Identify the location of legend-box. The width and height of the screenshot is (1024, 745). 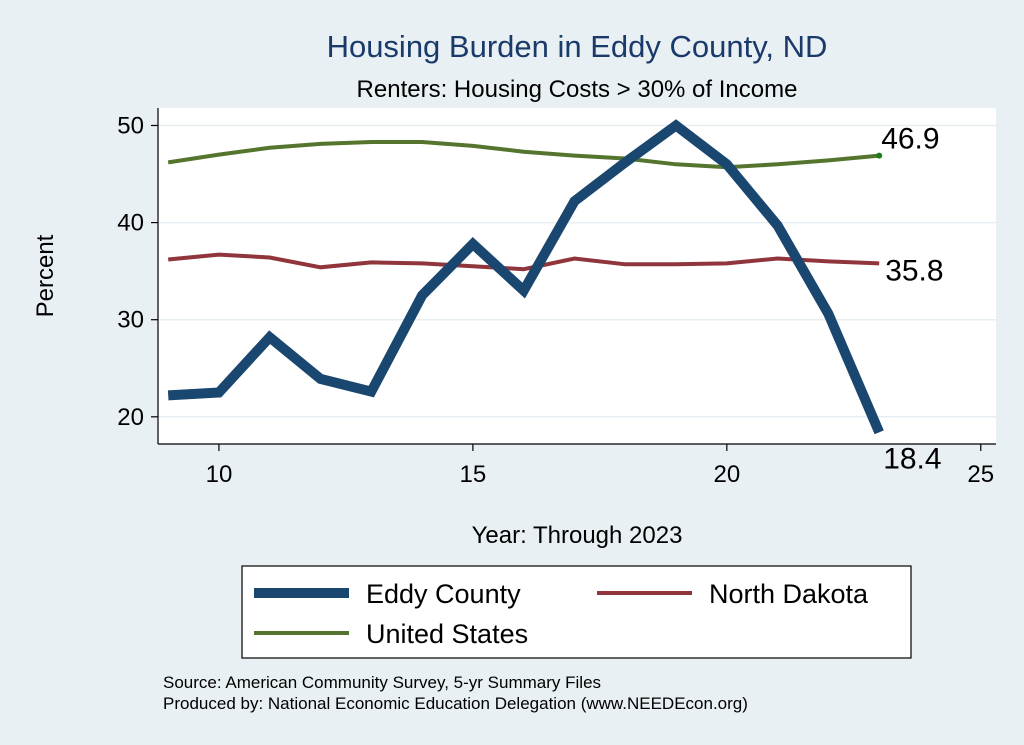
(576, 612).